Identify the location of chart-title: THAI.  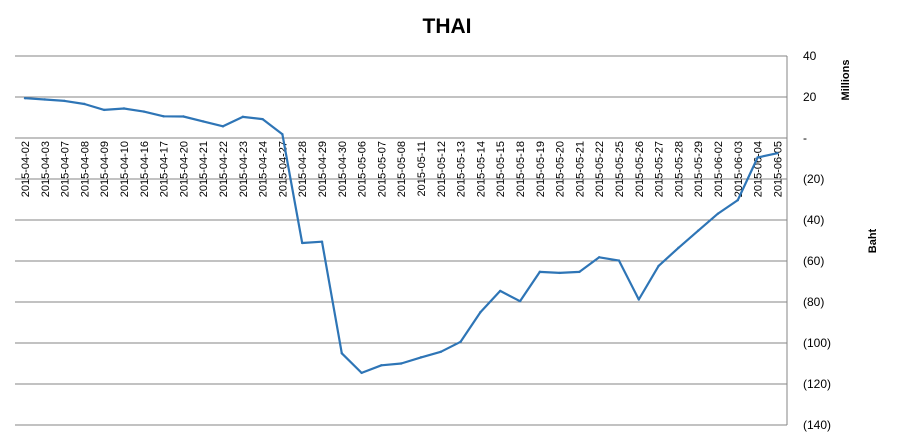
(447, 26).